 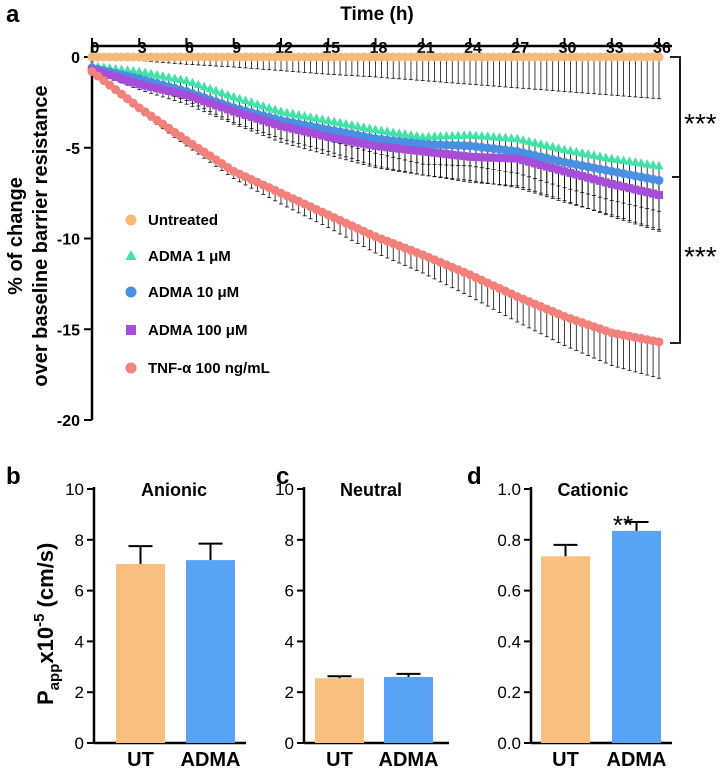 I want to click on panel-label-c: c, so click(x=282, y=476).